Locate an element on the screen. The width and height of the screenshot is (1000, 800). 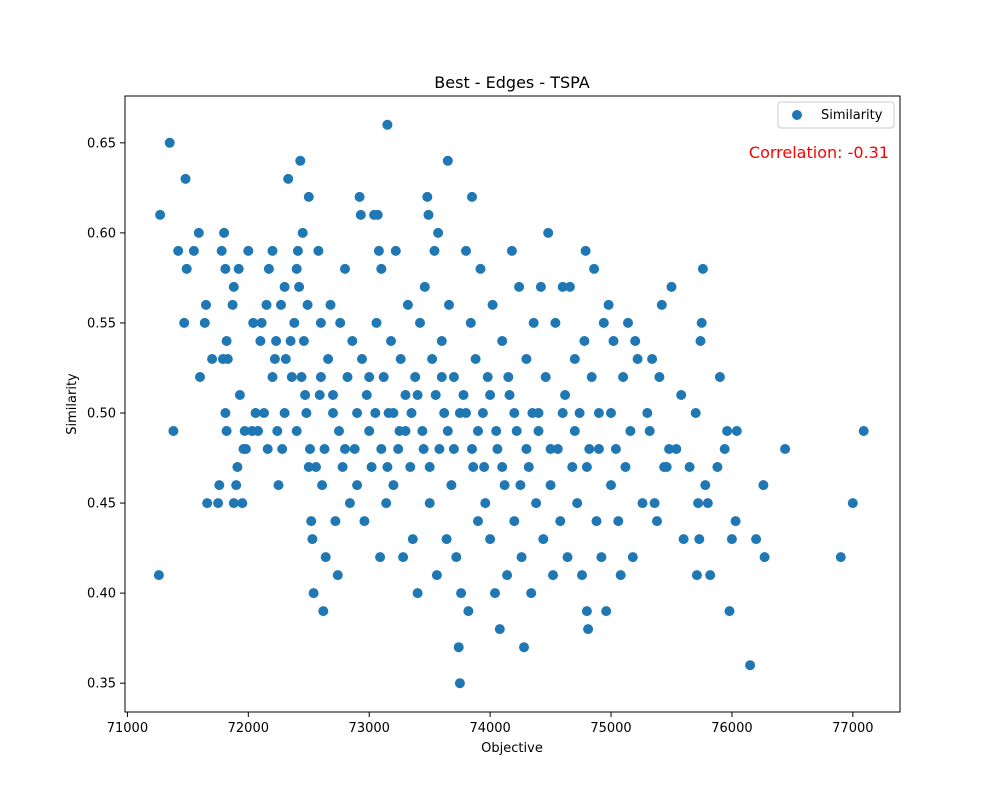
correlation-annotation: Correlation: -0.31 is located at coordinates (819, 152).